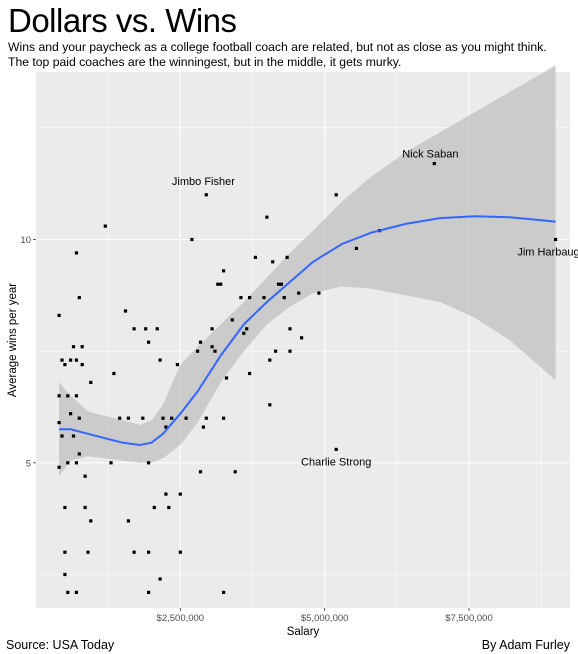 Image resolution: width=578 pixels, height=654 pixels. I want to click on source-note: Source: USA Today, so click(60, 645).